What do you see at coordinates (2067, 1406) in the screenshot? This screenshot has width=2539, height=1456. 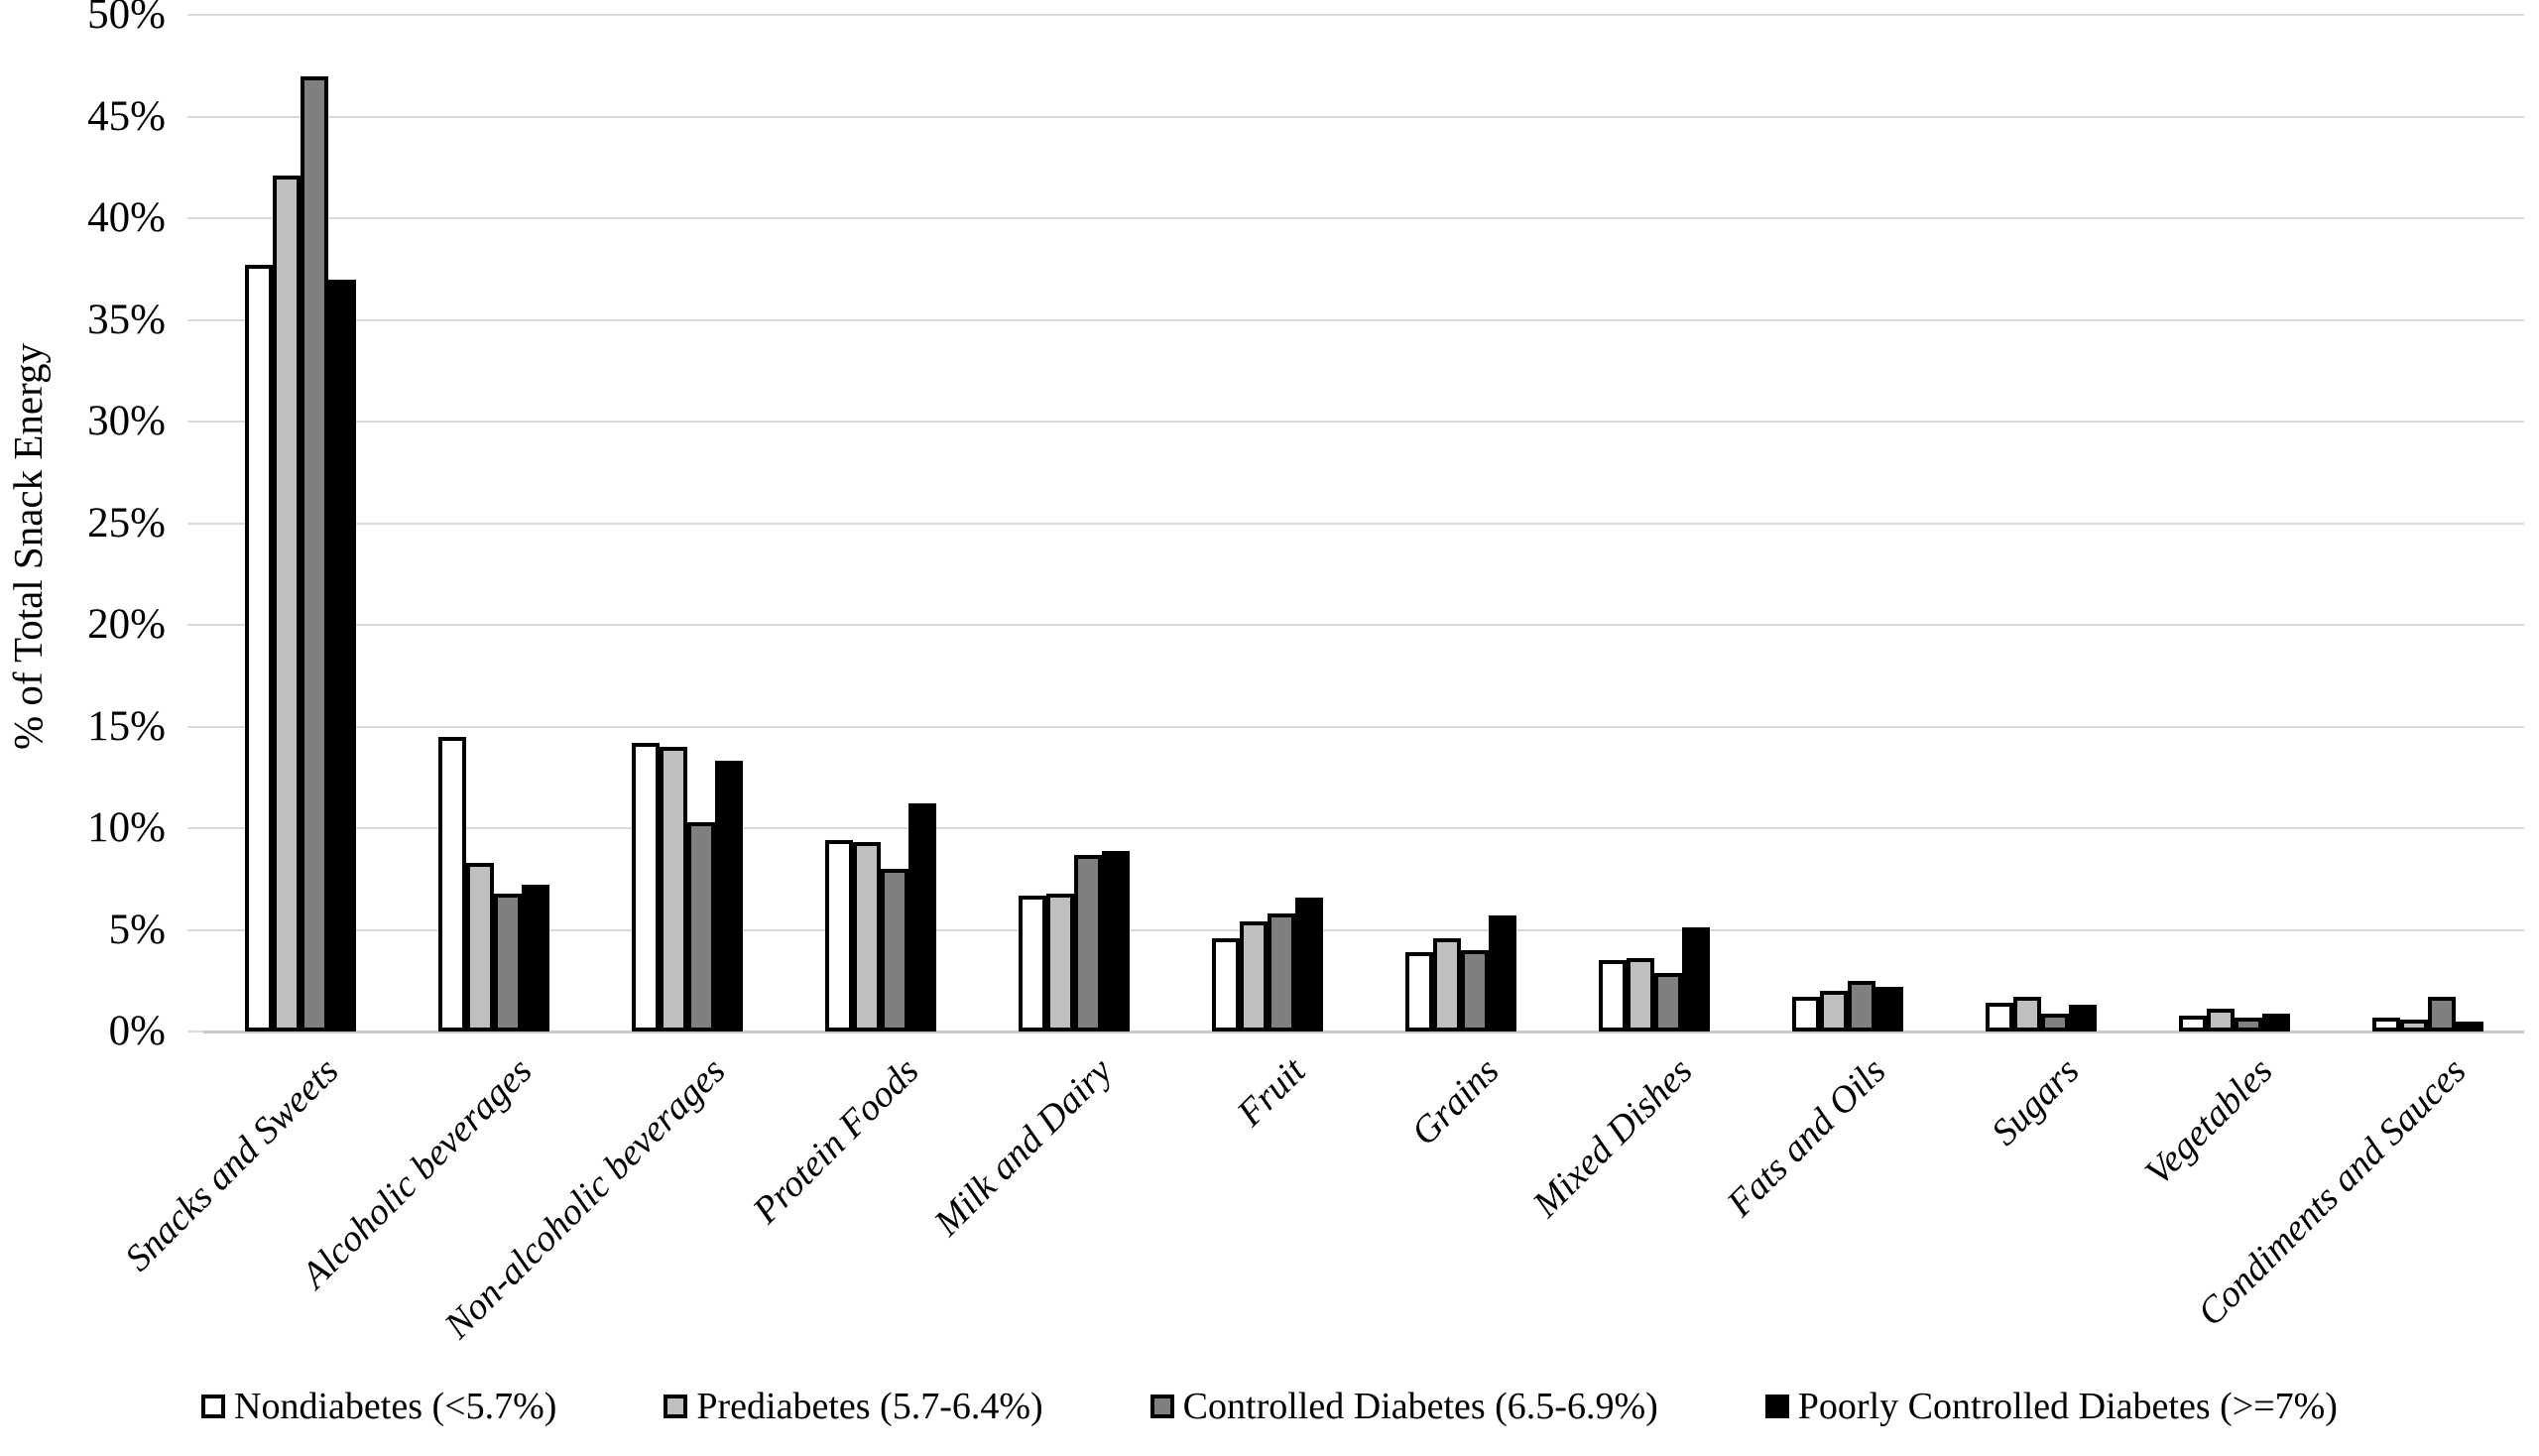 I see `legend-label: Poorly Controlled Diabetes (>=7%)` at bounding box center [2067, 1406].